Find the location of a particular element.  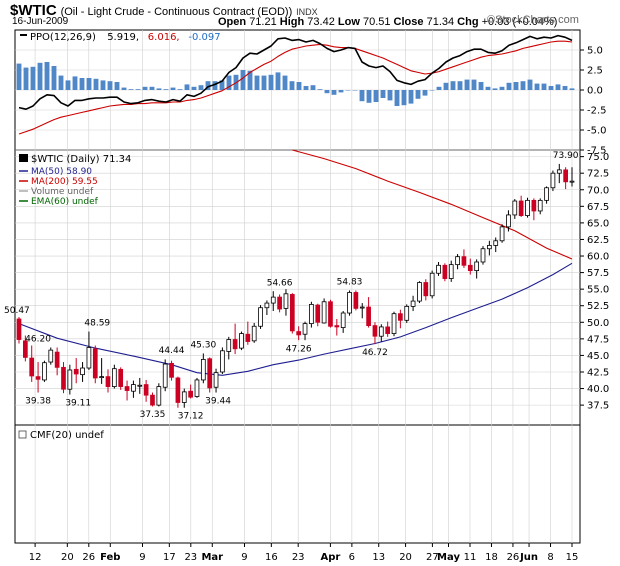

watermark: ©StockCharts.com is located at coordinates (533, 20).